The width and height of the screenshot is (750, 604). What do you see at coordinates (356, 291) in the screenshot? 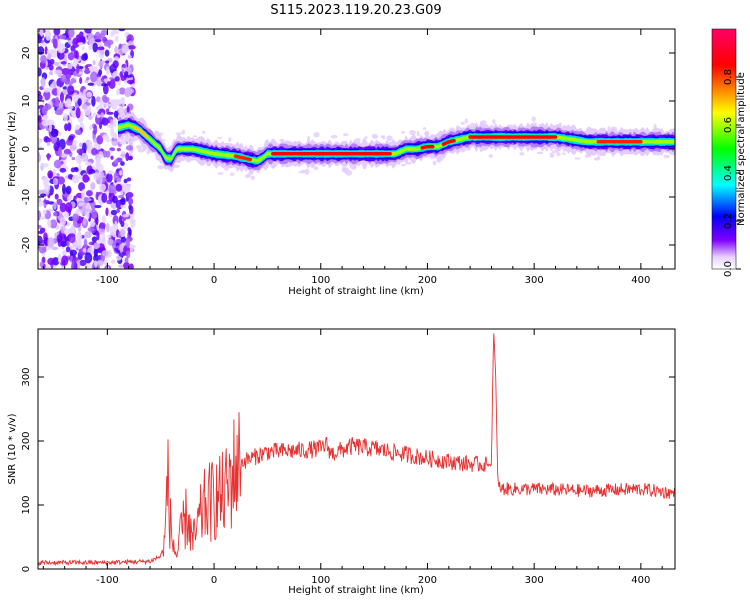
I see `heatmap-xlabel: Height of straight line (km)` at bounding box center [356, 291].